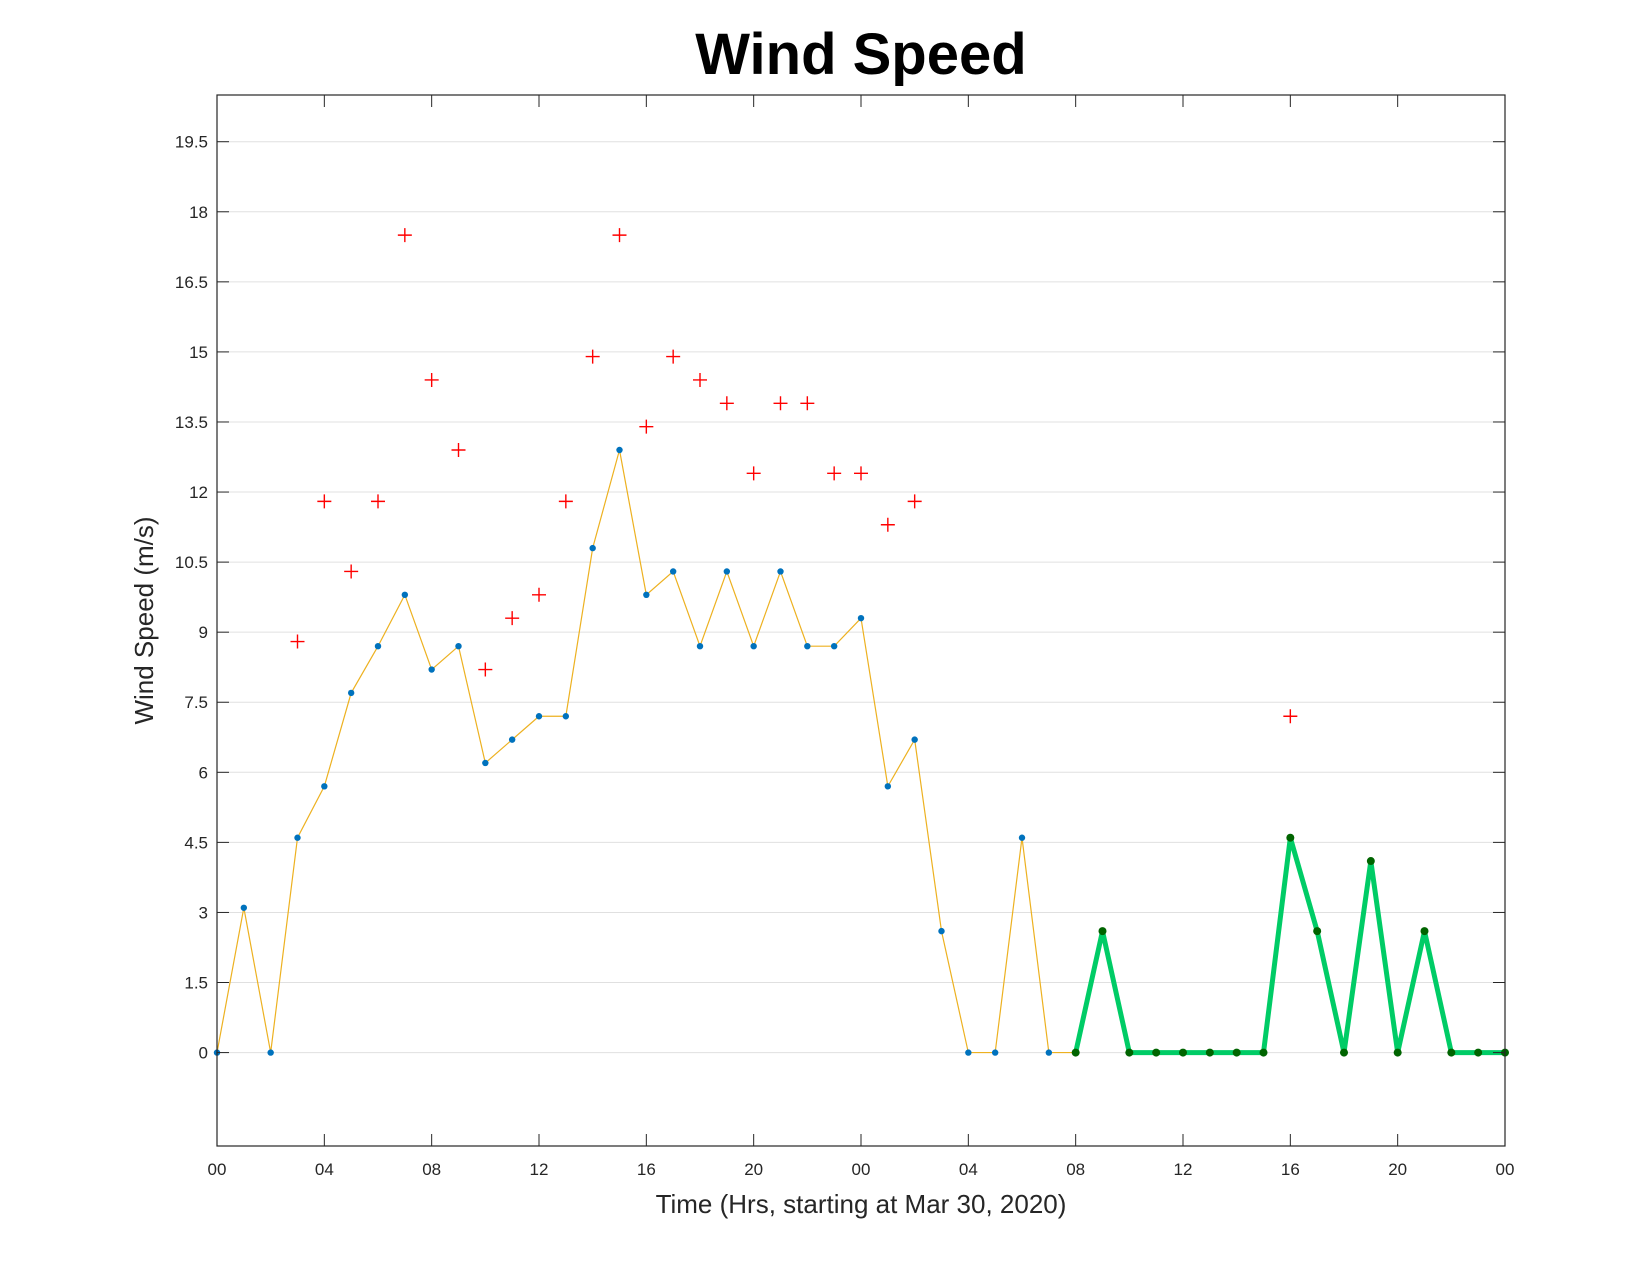 The image size is (1650, 1275). Describe the element at coordinates (860, 54) in the screenshot. I see `chart-title: Wind Speed` at that location.